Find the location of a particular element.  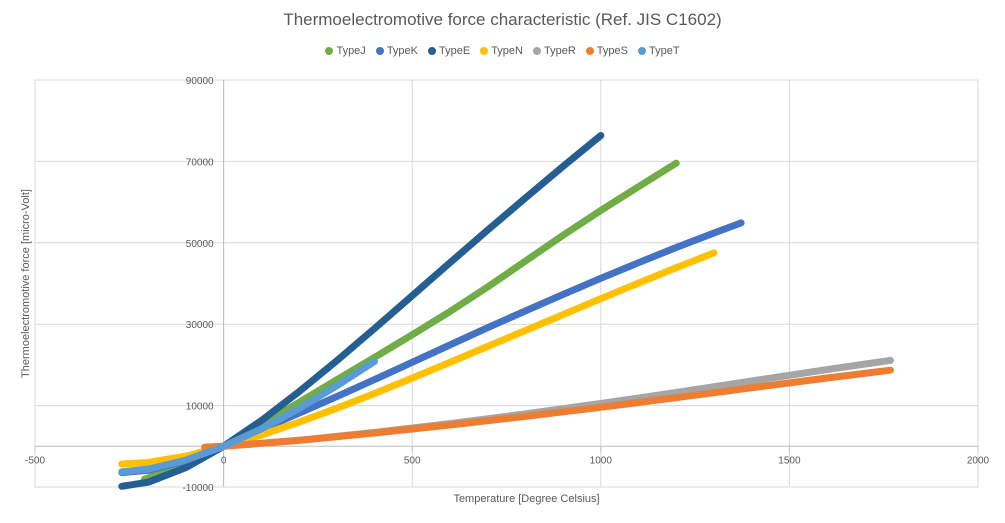

legend-item-typek: TypeK is located at coordinates (396, 51).